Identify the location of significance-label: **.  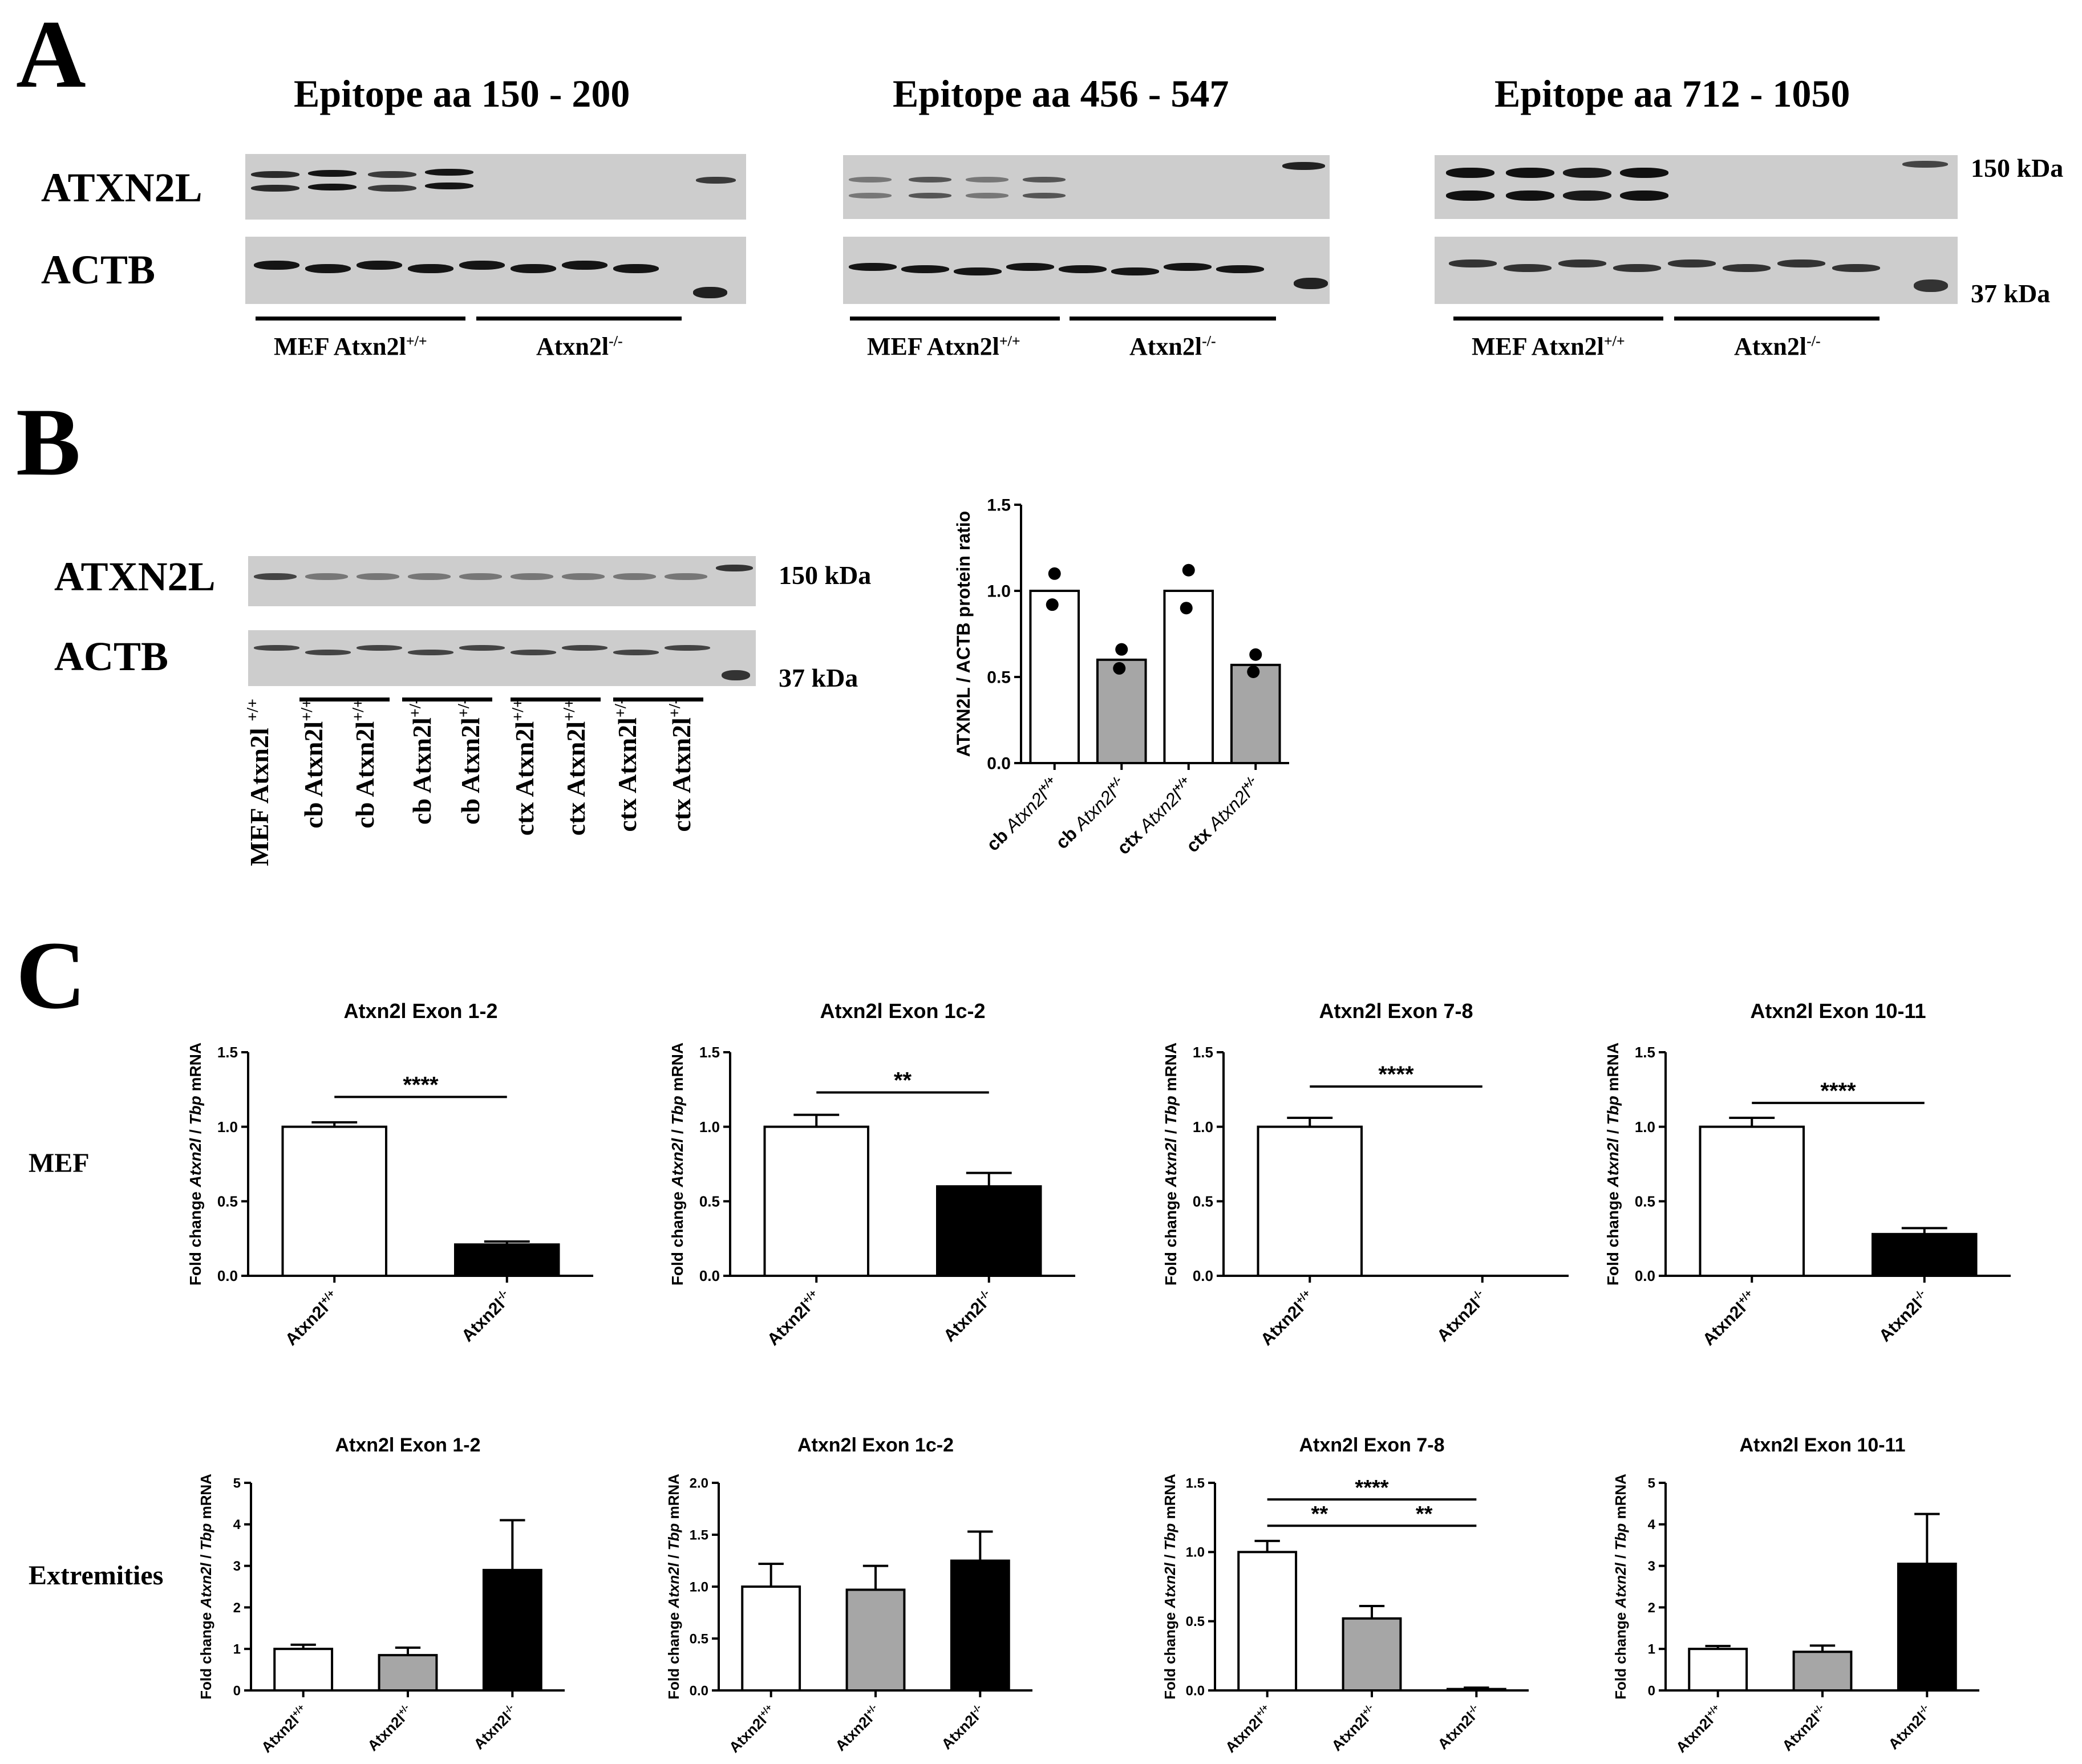
(1320, 1514).